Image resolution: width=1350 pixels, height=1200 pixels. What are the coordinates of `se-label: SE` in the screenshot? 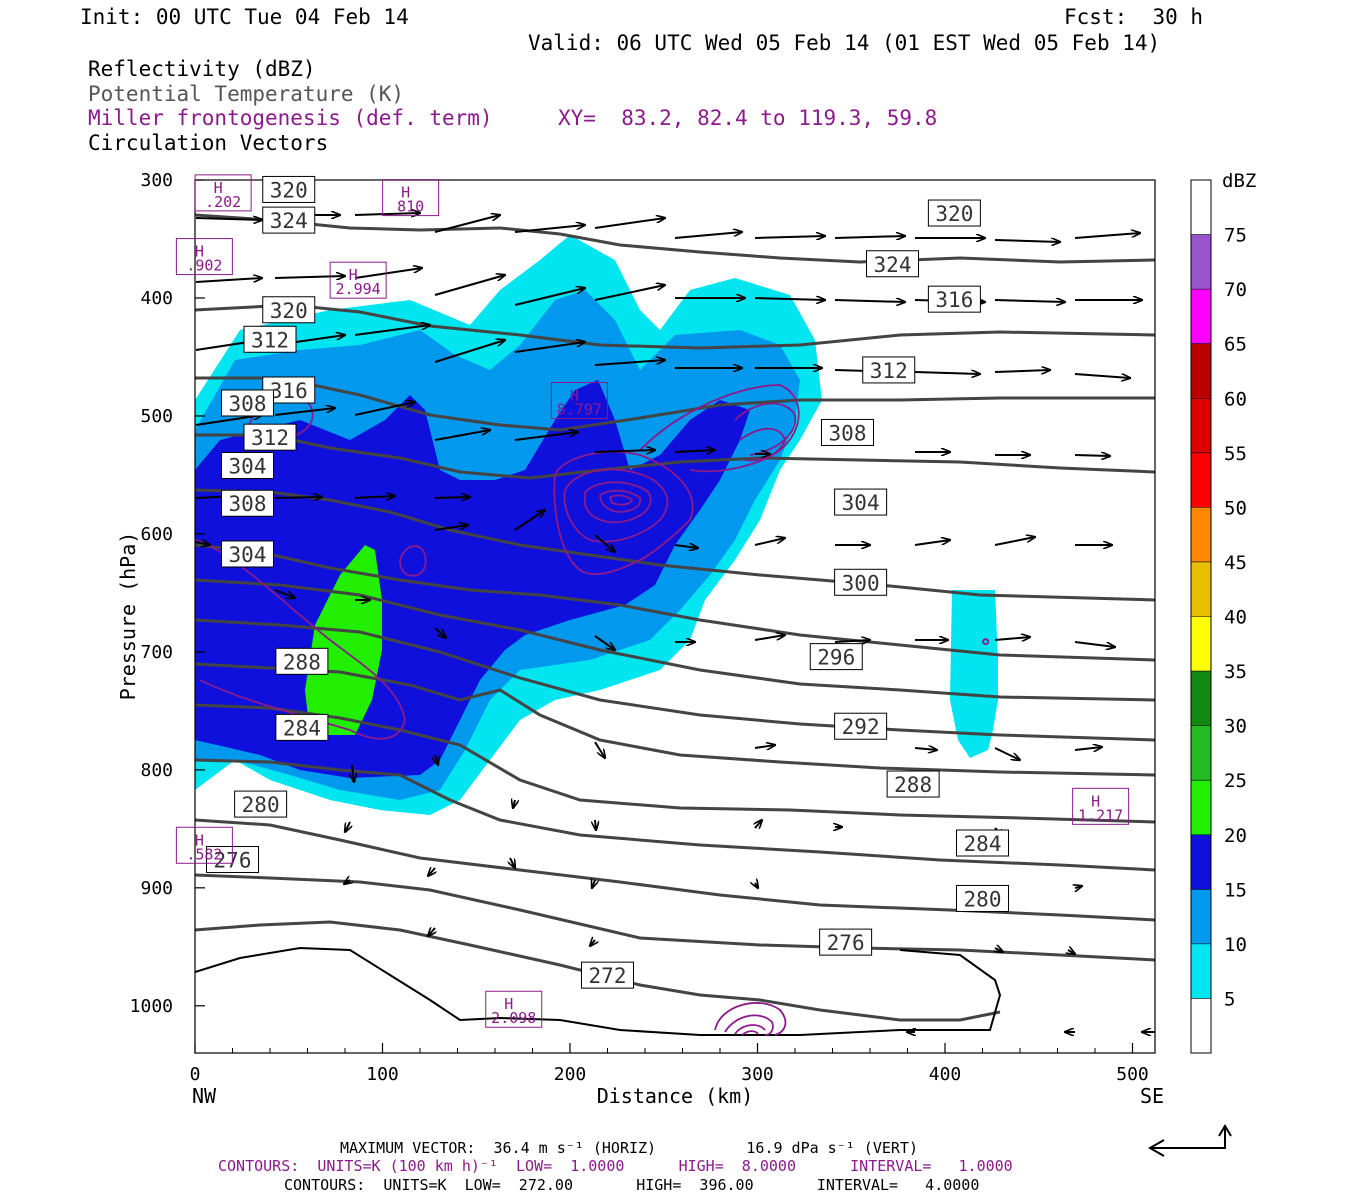 It's located at (1152, 1096).